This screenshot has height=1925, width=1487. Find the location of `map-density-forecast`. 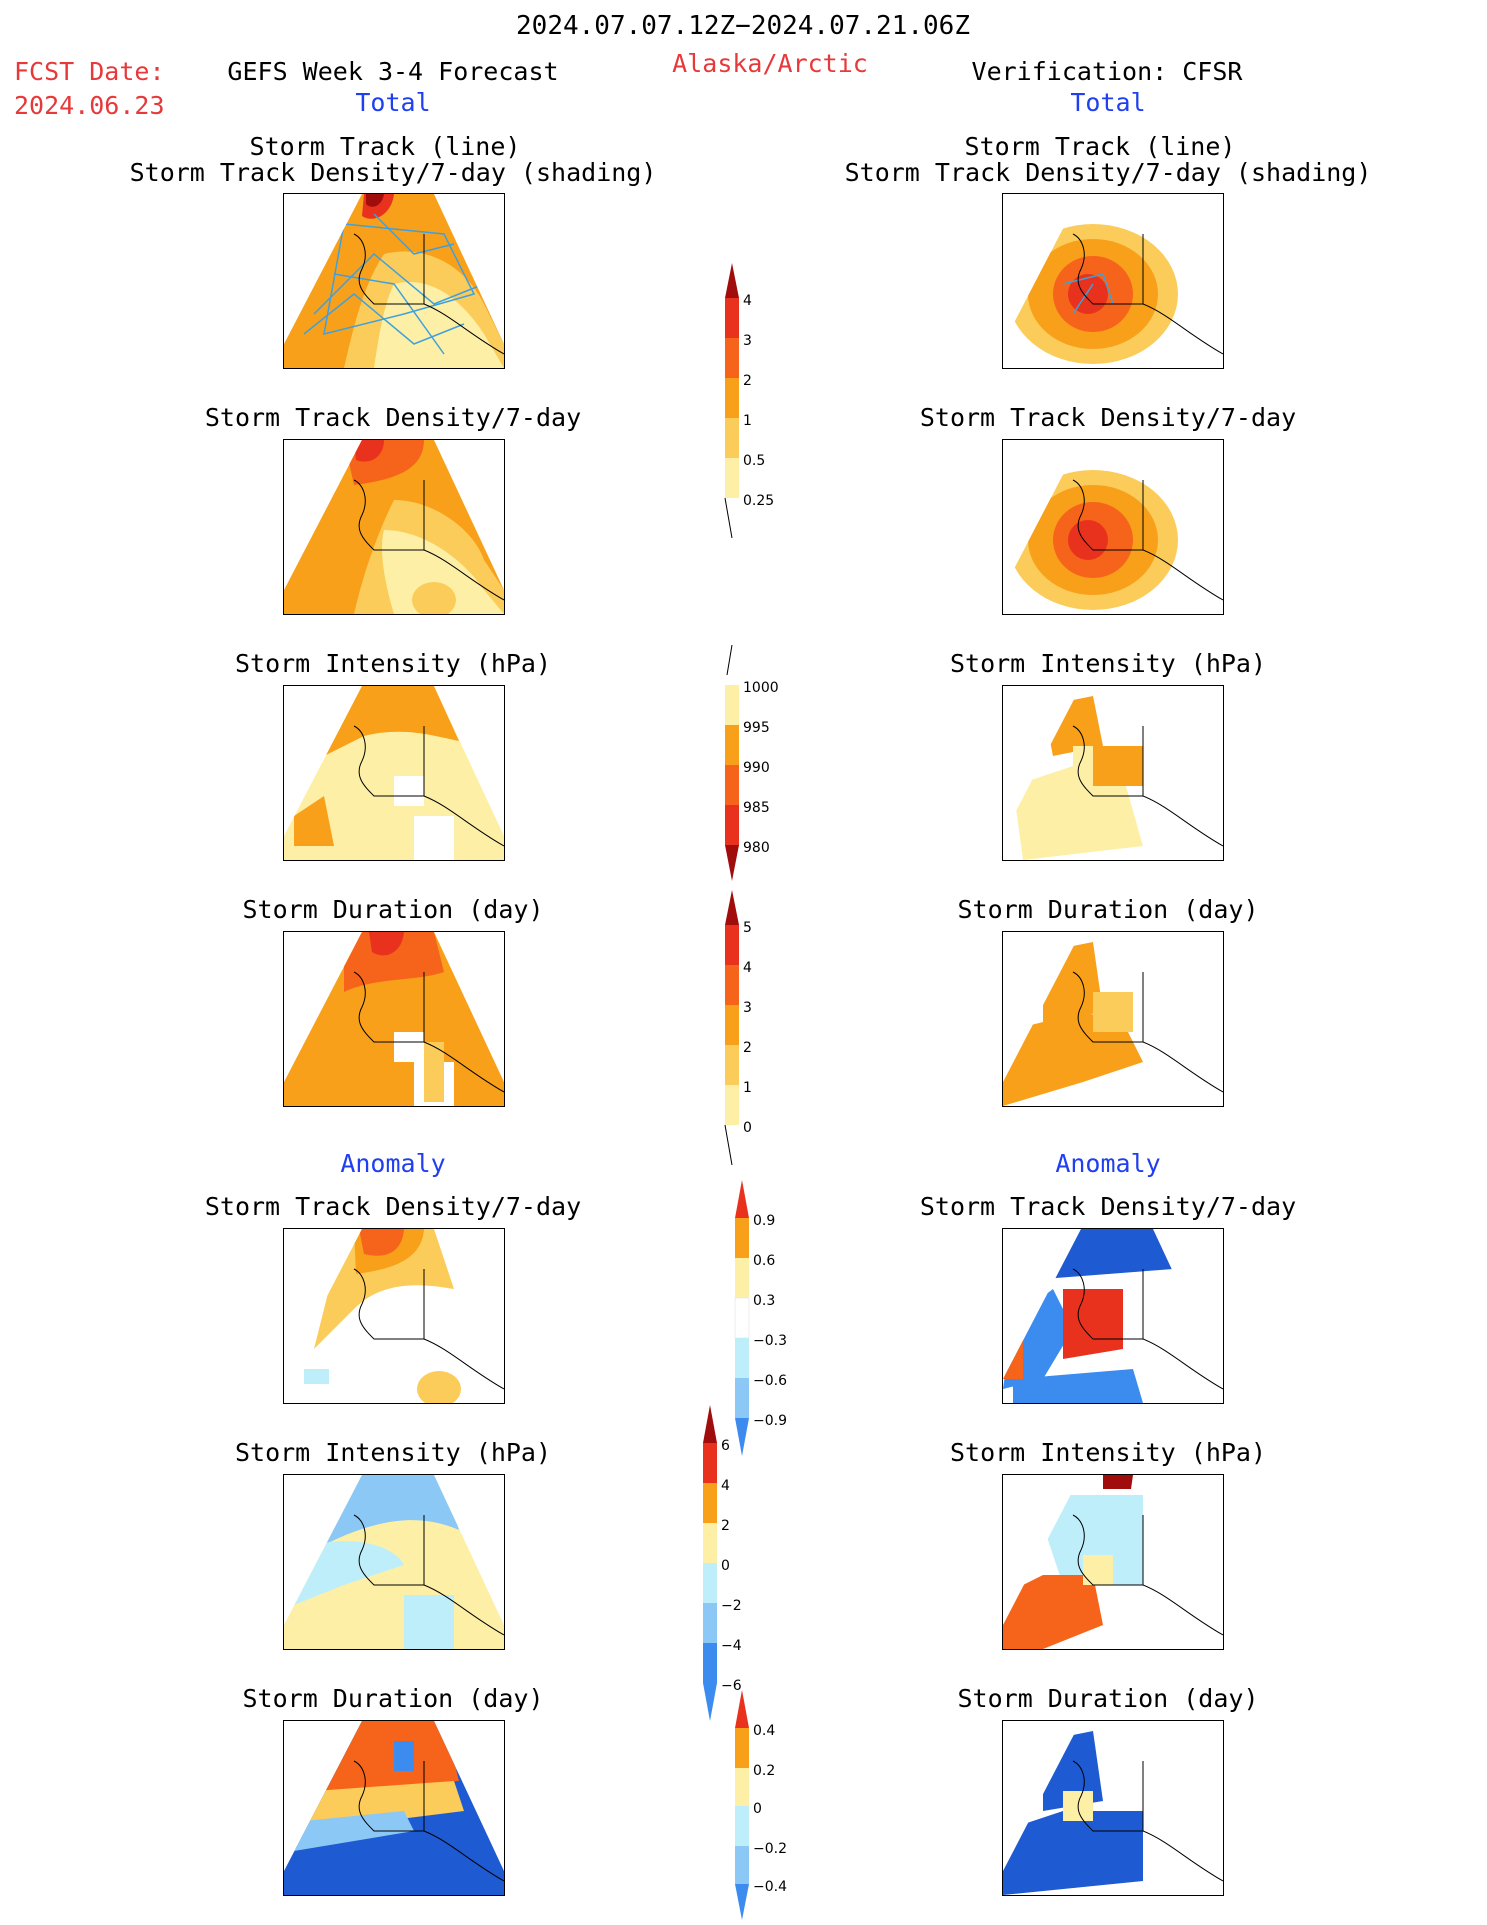

map-density-forecast is located at coordinates (394, 527).